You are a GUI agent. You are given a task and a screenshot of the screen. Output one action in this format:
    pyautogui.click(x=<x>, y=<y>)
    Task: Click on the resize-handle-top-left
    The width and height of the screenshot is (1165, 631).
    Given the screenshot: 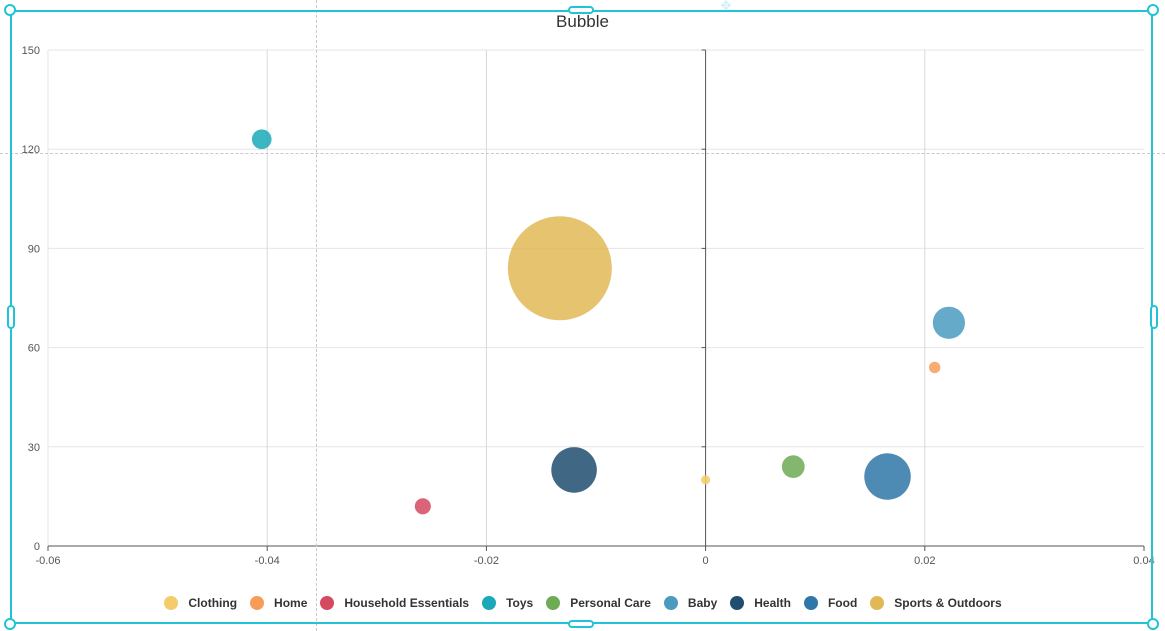 What is the action you would take?
    pyautogui.click(x=10, y=10)
    